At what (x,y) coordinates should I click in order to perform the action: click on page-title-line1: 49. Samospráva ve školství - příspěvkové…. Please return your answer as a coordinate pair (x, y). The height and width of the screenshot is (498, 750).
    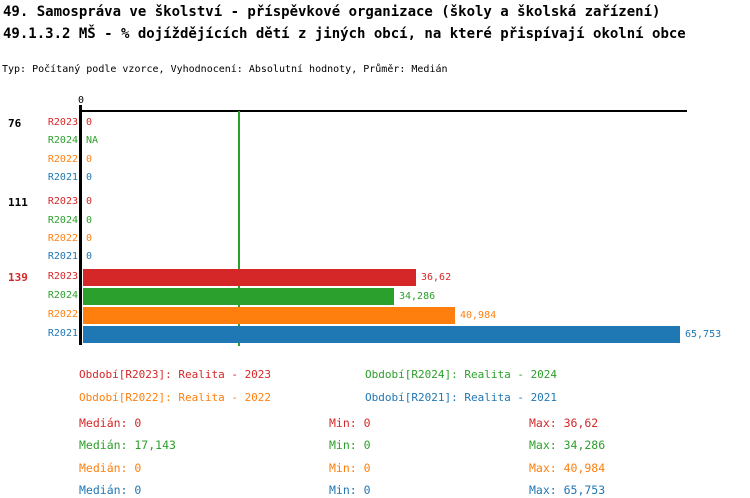
    Looking at the image, I should click on (332, 12).